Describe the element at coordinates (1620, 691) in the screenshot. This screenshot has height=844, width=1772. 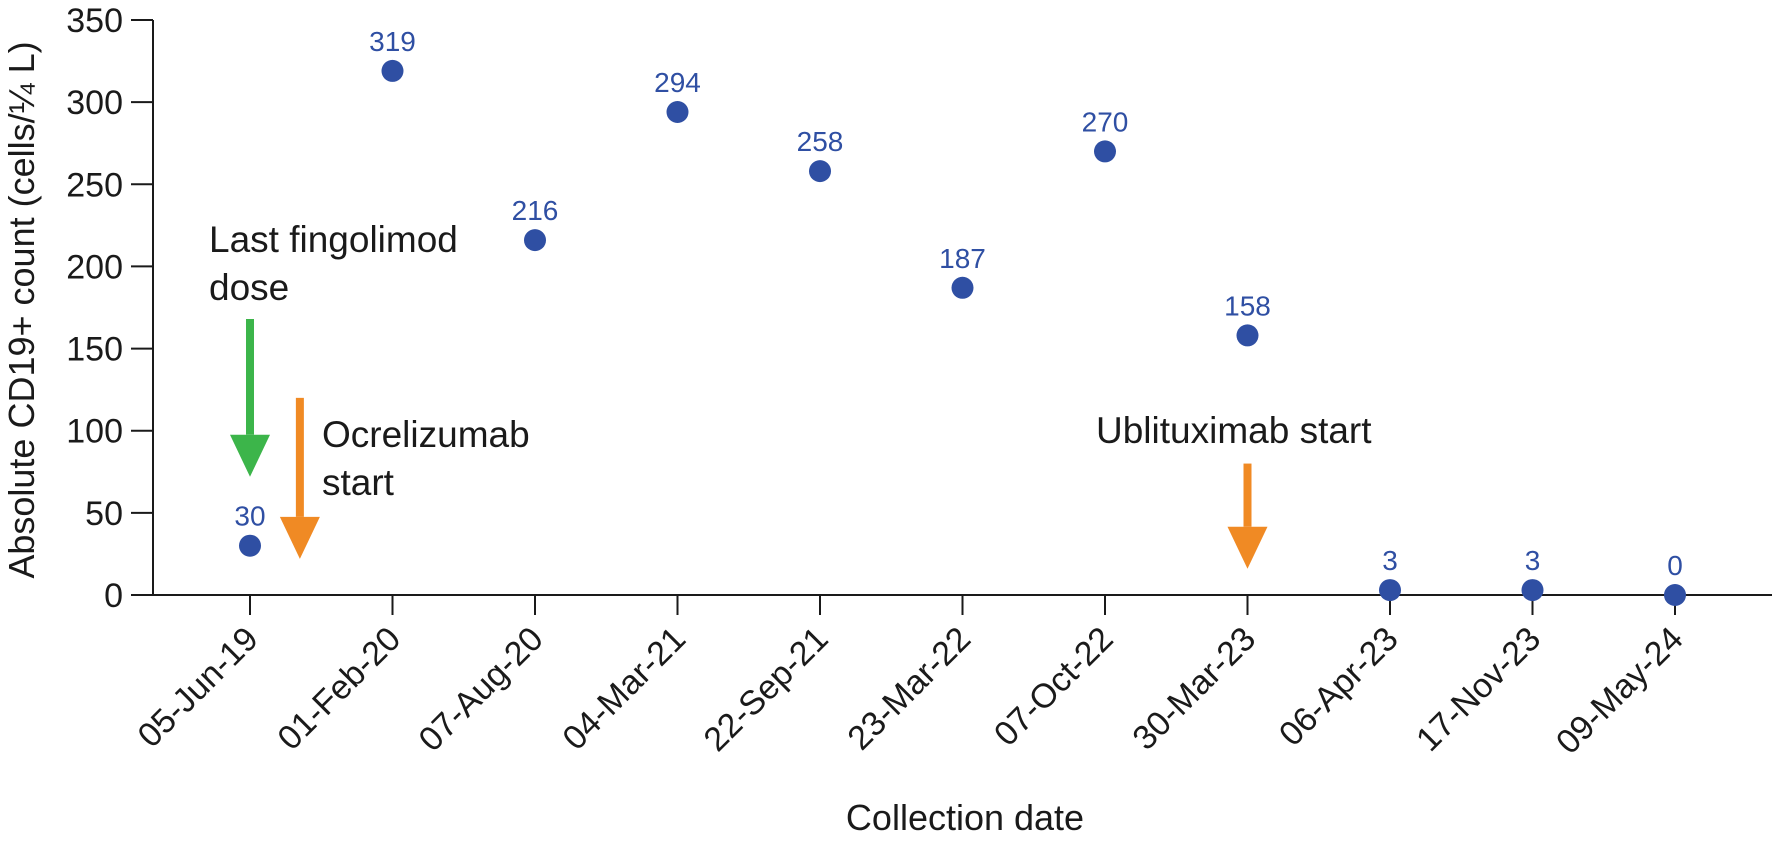
I see `x-tick-label: 09-May-24` at that location.